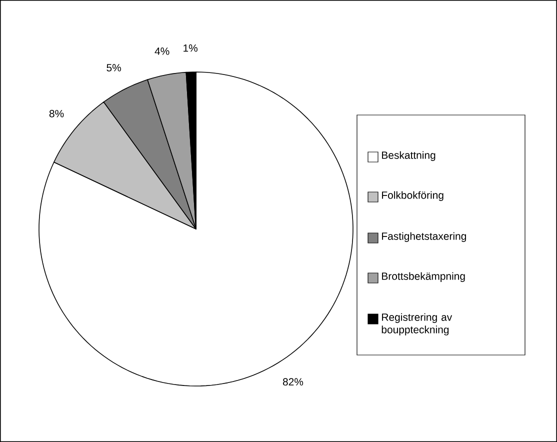  I want to click on data-label: 8%, so click(56, 114).